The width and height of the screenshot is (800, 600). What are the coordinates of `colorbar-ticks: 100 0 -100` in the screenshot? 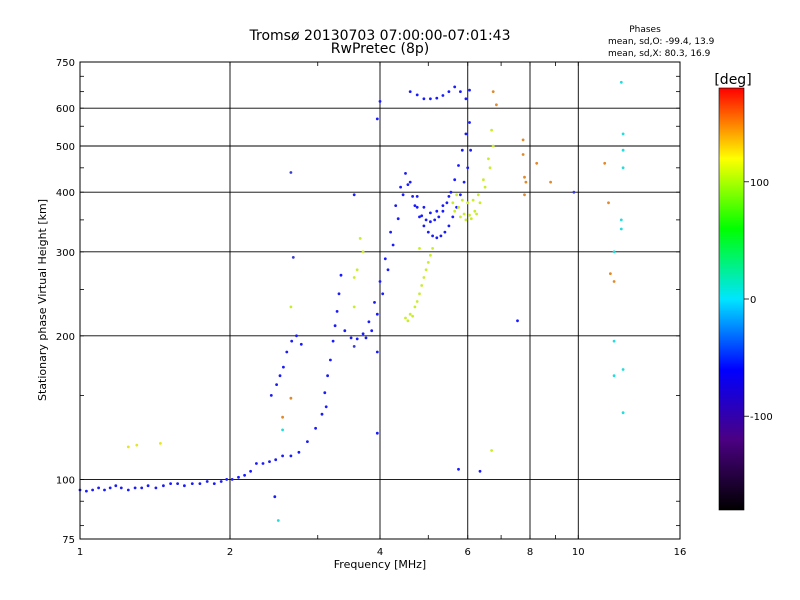 It's located at (758, 300).